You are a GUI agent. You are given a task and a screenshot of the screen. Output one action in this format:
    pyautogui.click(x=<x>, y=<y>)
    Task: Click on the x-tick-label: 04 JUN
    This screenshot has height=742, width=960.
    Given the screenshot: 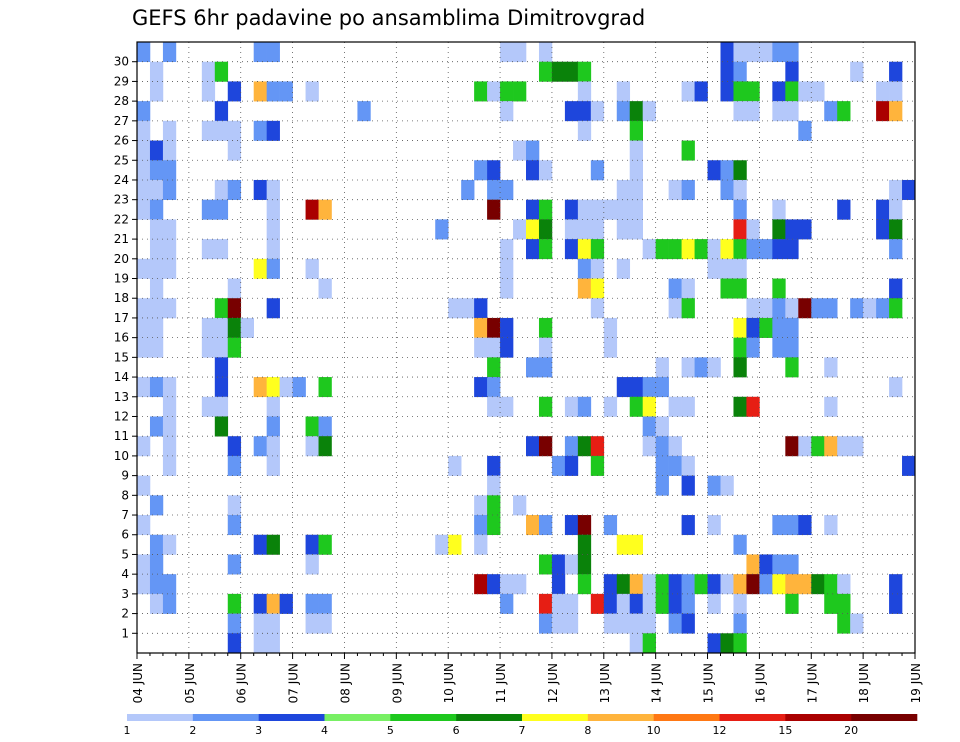 What is the action you would take?
    pyautogui.click(x=138, y=683)
    